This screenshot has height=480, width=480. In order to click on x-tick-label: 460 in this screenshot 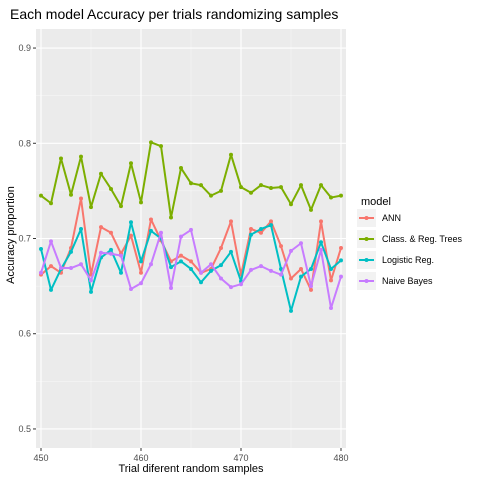, I will do `click(140, 458)`.